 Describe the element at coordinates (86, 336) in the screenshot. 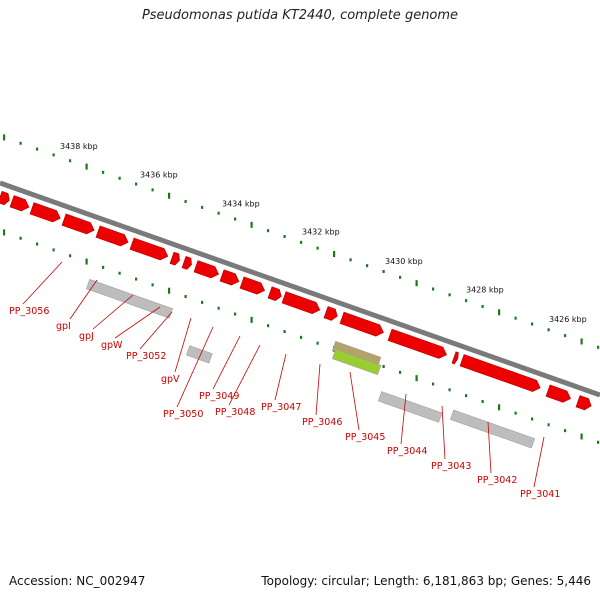

I see `gene-label: gpJ` at that location.